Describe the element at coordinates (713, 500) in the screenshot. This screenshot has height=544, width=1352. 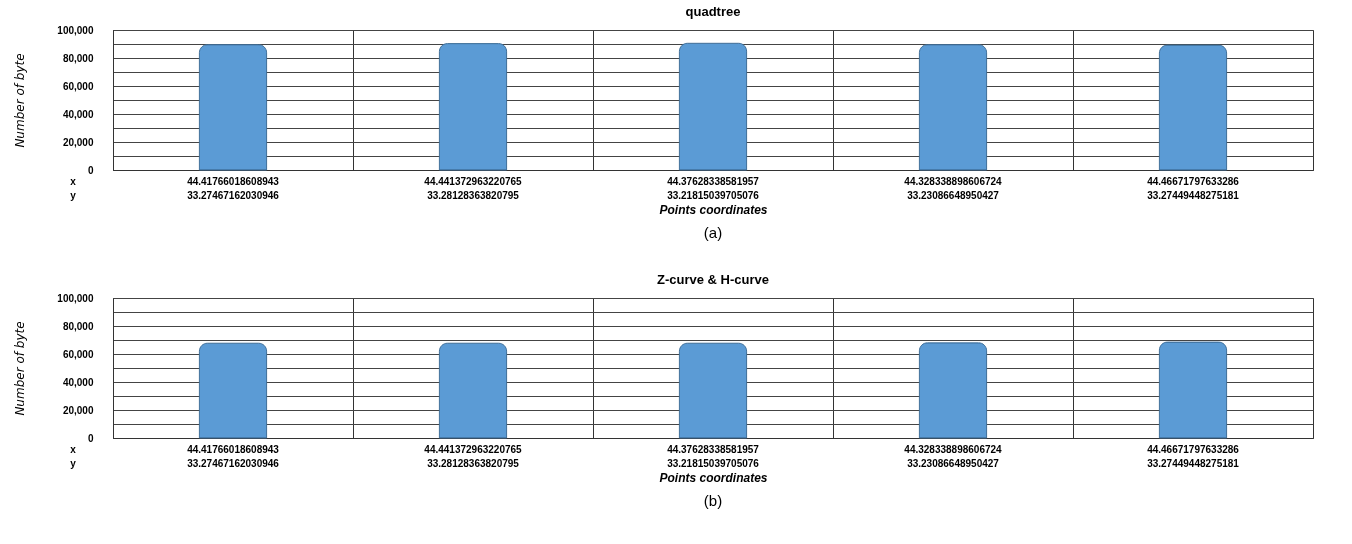
I see `text: (b)` at that location.